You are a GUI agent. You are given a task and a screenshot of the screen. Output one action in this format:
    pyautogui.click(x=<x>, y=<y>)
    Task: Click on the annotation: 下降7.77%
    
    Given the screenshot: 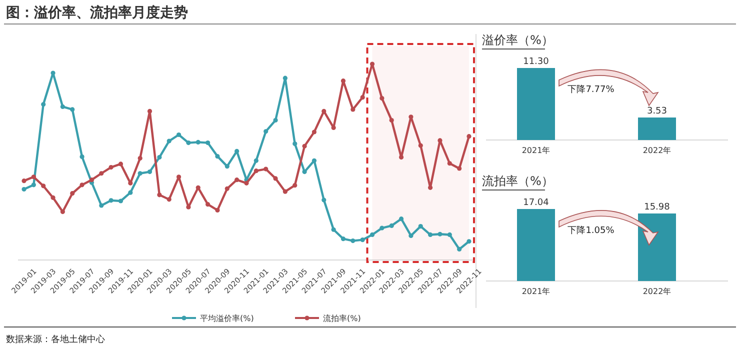 What is the action you would take?
    pyautogui.click(x=591, y=89)
    